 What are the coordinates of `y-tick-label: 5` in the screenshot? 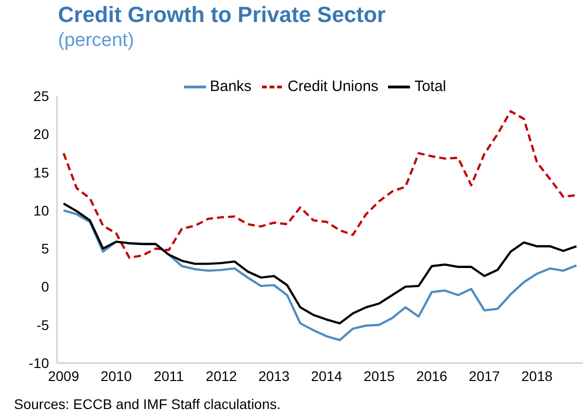 It's located at (45, 248).